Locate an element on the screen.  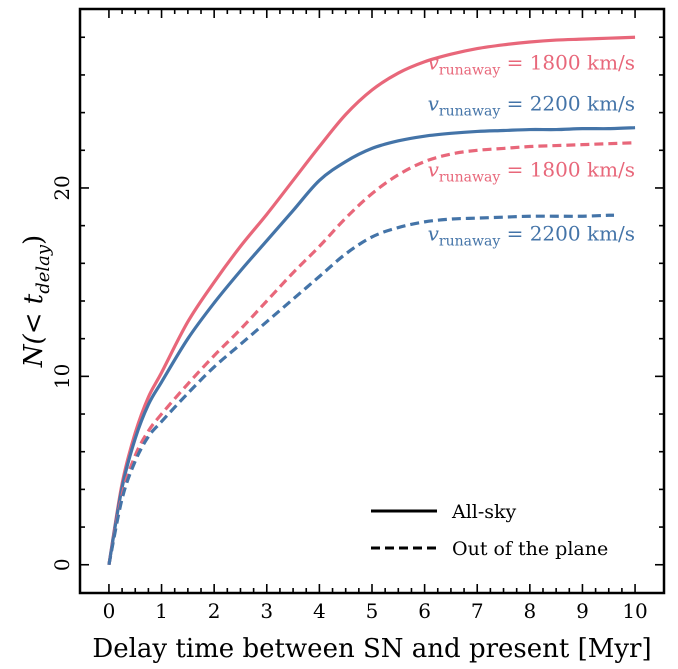
x-tick-label: 10 is located at coordinates (634, 611).